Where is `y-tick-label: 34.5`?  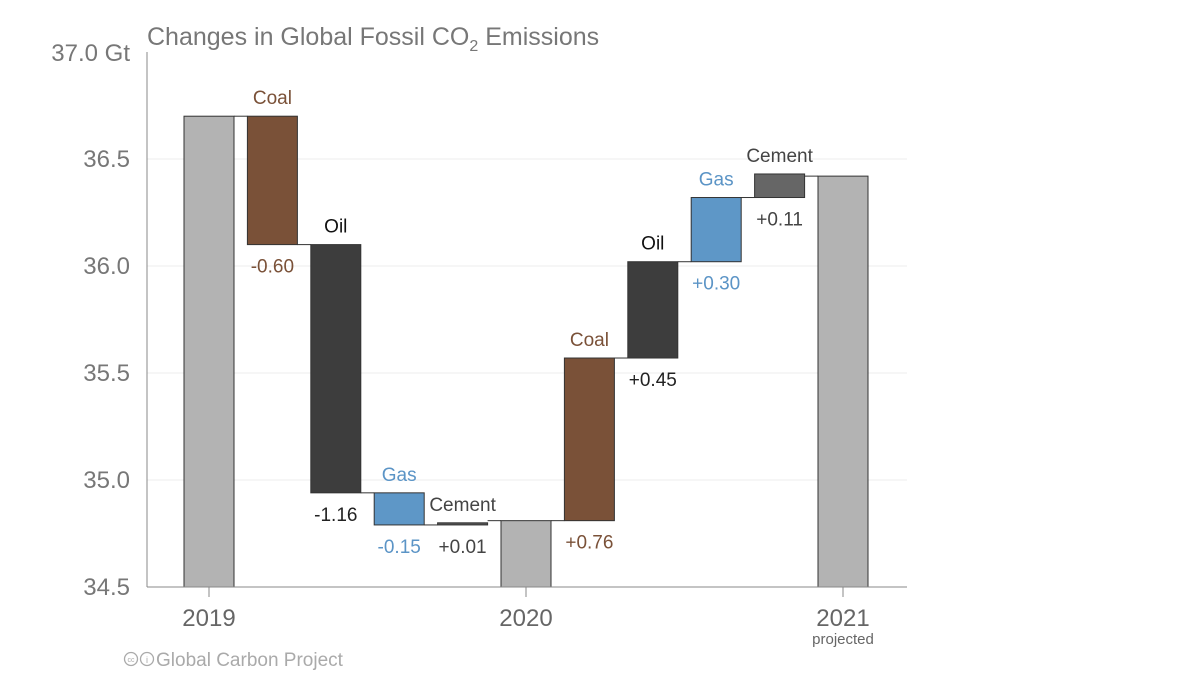 y-tick-label: 34.5 is located at coordinates (106, 587).